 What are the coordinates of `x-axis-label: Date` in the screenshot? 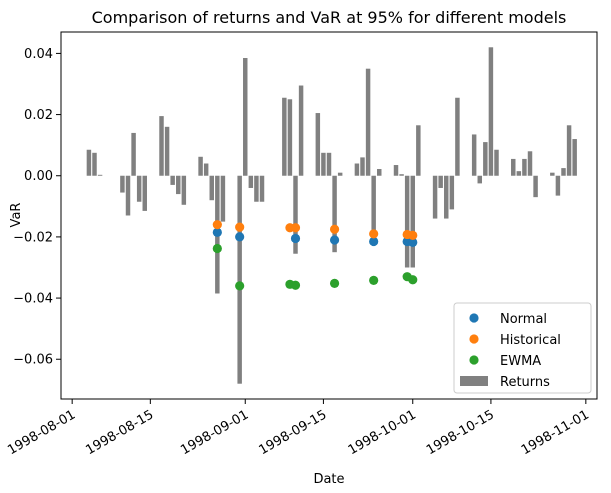 It's located at (328, 479).